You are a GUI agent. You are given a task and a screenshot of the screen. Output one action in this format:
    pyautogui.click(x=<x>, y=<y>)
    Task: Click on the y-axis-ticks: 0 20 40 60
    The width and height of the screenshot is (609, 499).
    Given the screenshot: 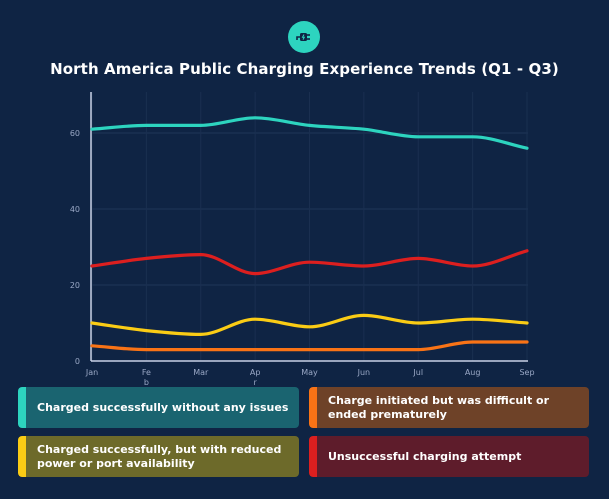 What is the action you would take?
    pyautogui.click(x=75, y=247)
    